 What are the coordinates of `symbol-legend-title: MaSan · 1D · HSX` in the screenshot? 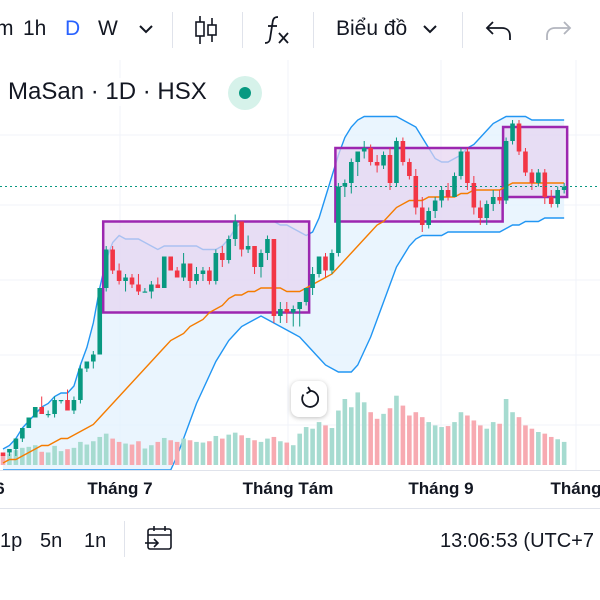 It's located at (109, 92).